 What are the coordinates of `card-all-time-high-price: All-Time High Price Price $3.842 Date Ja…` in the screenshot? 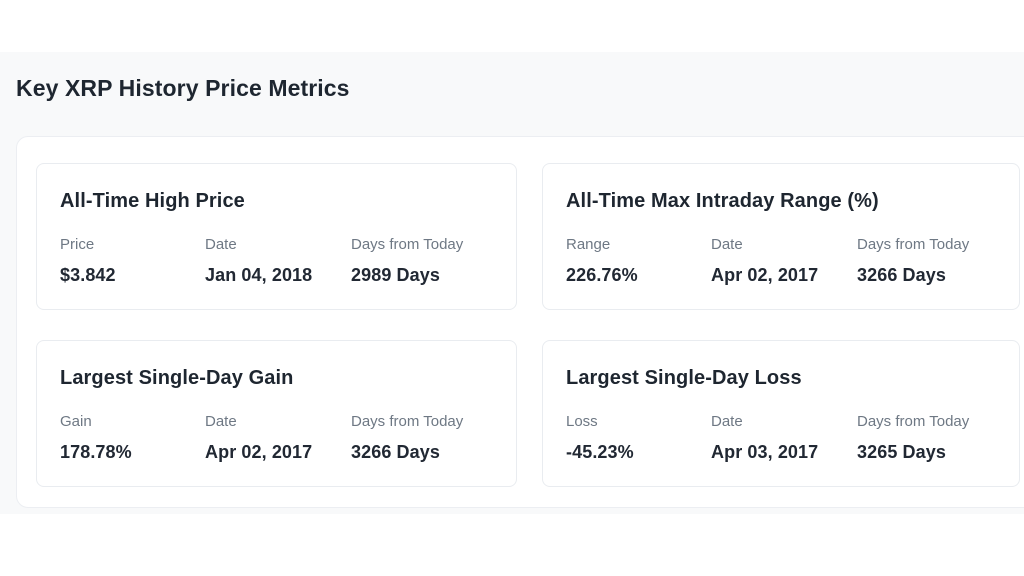 It's located at (276, 236).